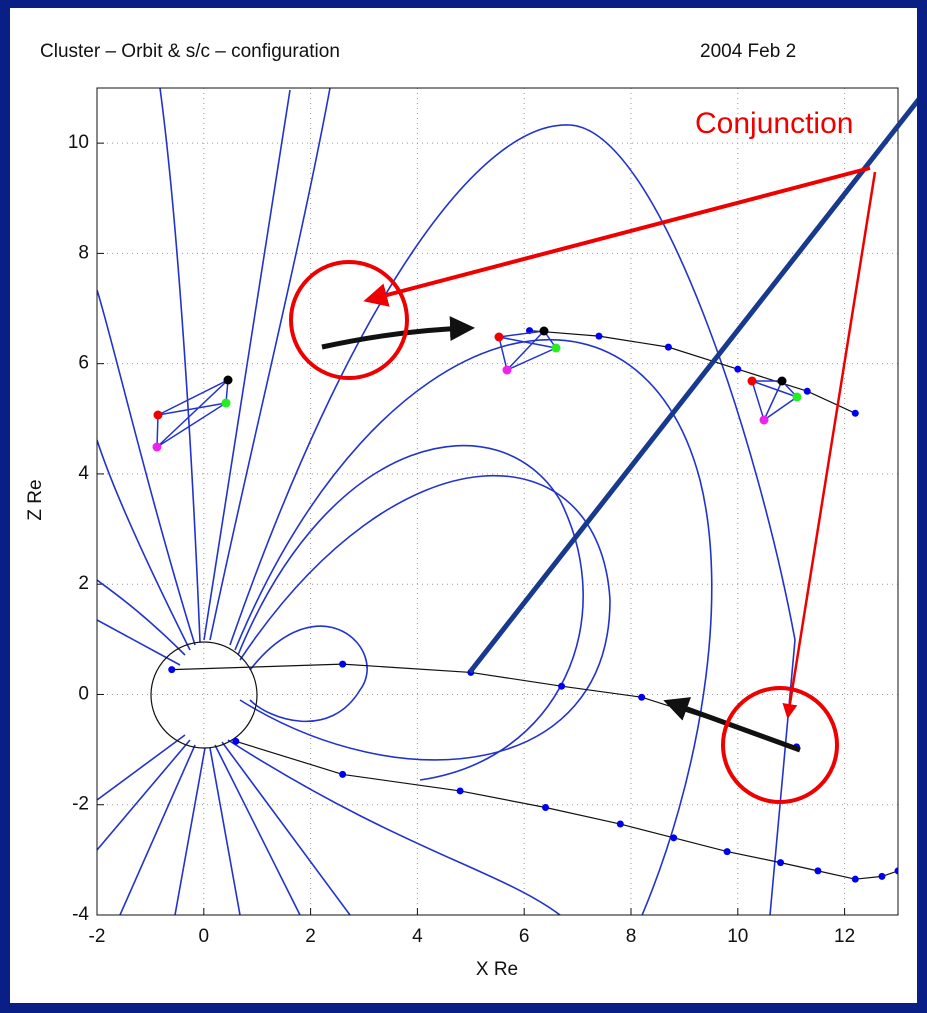 The image size is (927, 1013). Describe the element at coordinates (310, 936) in the screenshot. I see `x-tick-label: 2` at that location.